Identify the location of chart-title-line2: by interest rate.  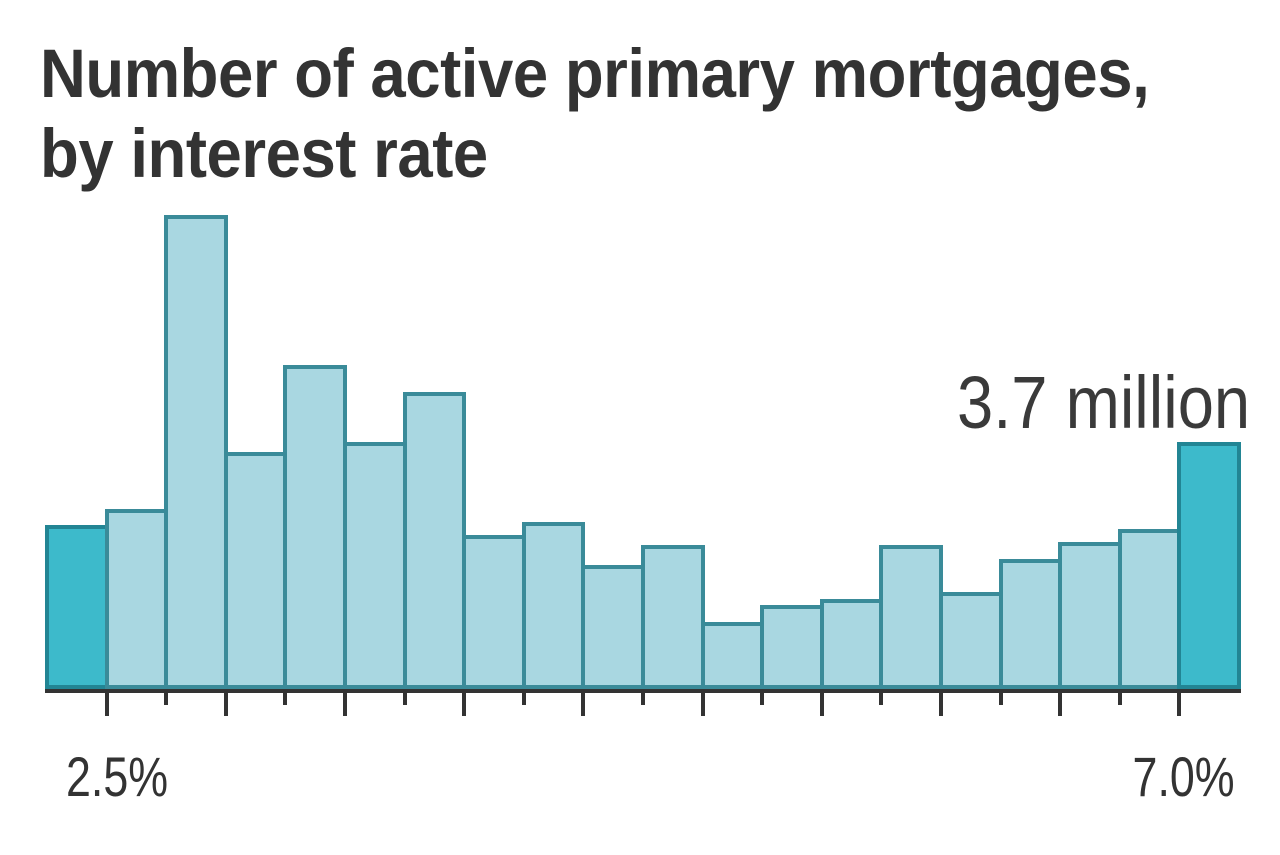
(264, 153).